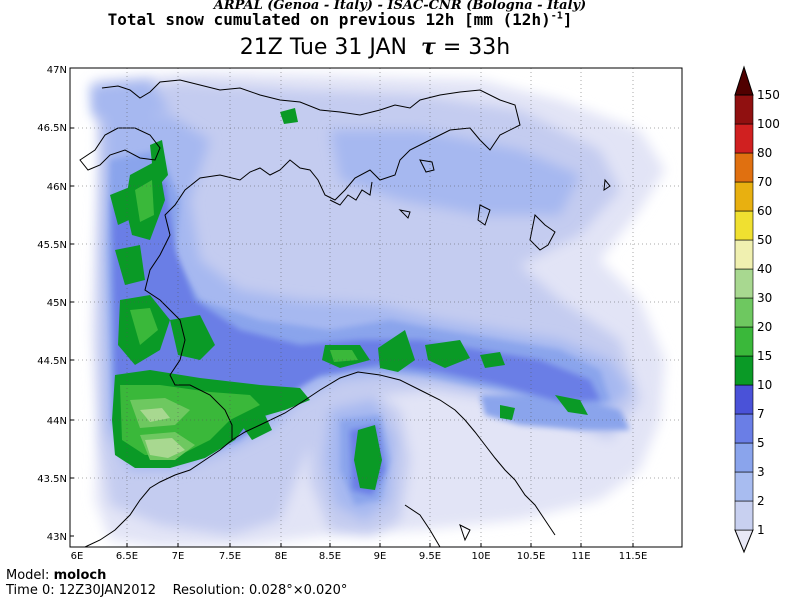 This screenshot has height=600, width=800. What do you see at coordinates (80, 575) in the screenshot?
I see `model-value: moloch` at bounding box center [80, 575].